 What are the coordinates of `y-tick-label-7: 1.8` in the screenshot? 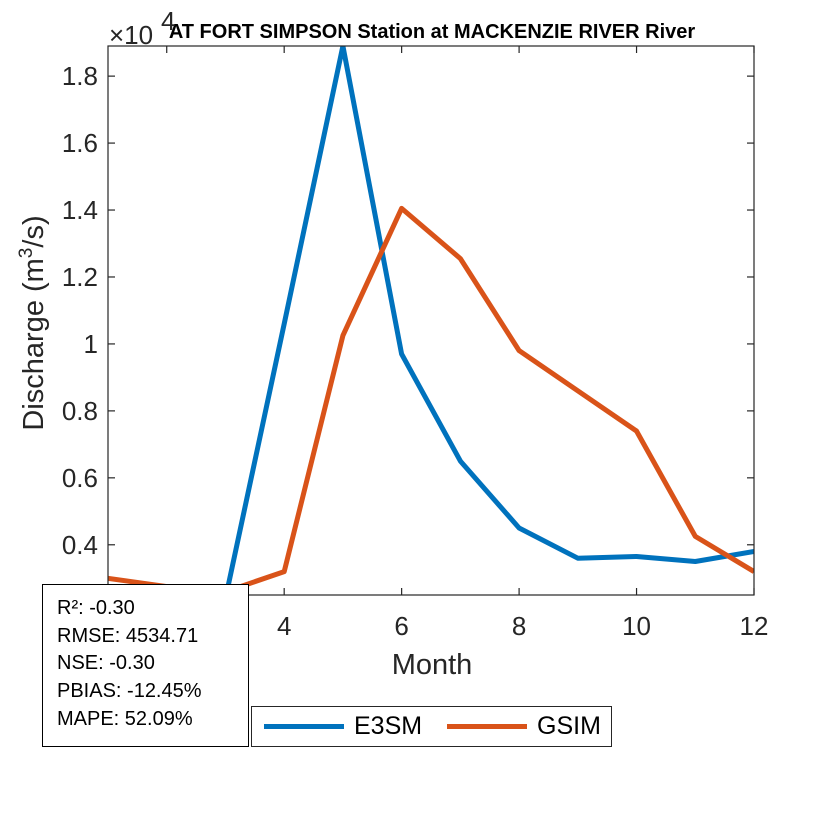 It's located at (80, 76).